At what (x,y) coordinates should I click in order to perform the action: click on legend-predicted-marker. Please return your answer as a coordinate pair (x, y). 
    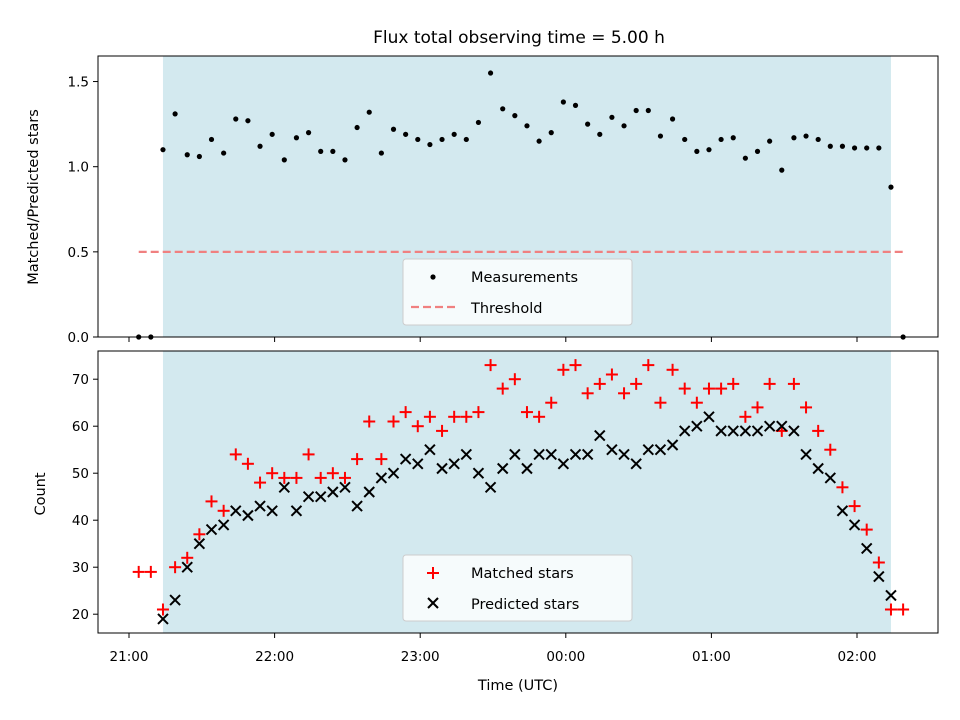
    Looking at the image, I should click on (433, 603).